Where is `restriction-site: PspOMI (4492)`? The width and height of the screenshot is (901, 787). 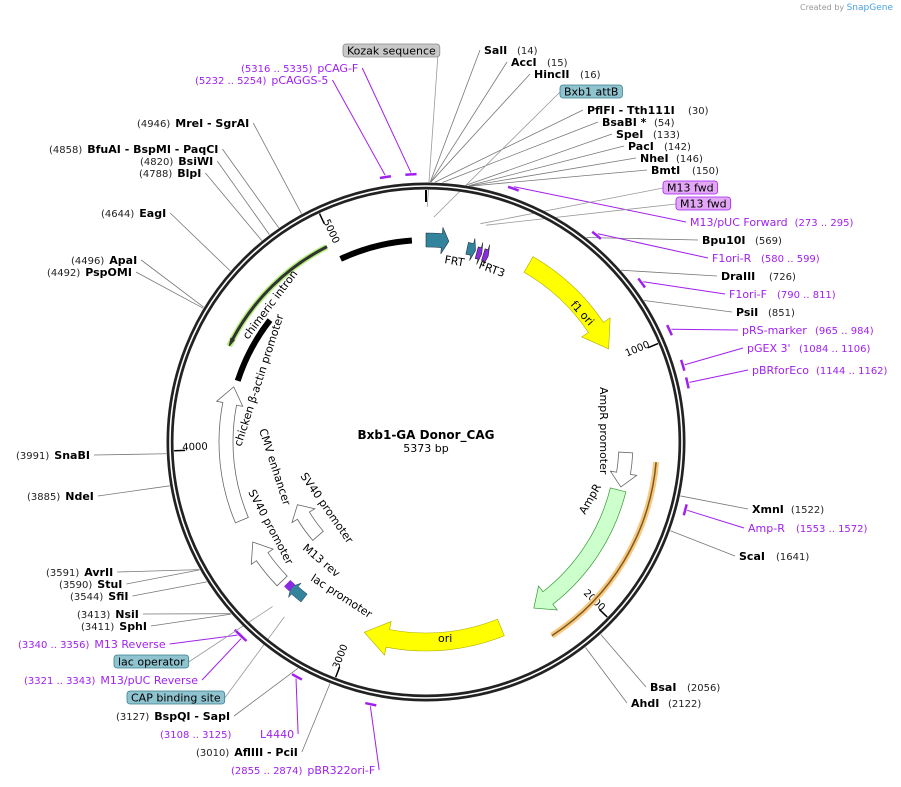
restriction-site: PspOMI (4492) is located at coordinates (89, 272).